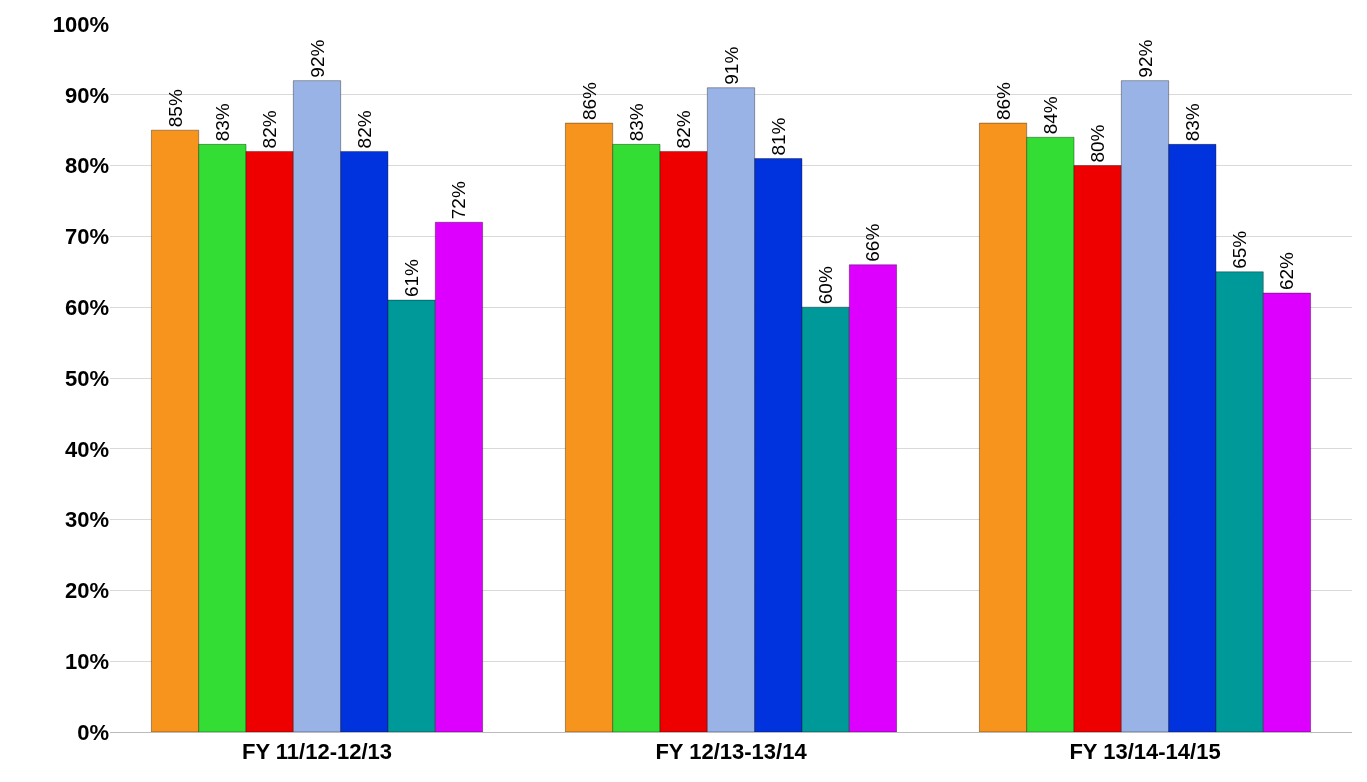 The width and height of the screenshot is (1367, 782). What do you see at coordinates (873, 242) in the screenshot?
I see `data-label: 66%` at bounding box center [873, 242].